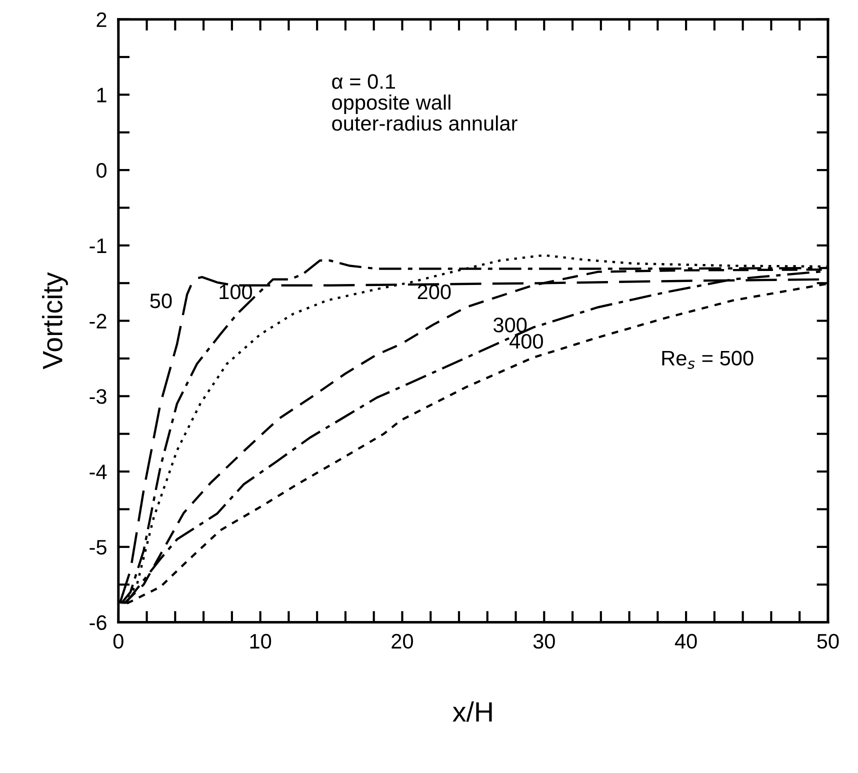 Image resolution: width=858 pixels, height=773 pixels. What do you see at coordinates (425, 102) in the screenshot?
I see `annotation: α = 0.1 opposite wall outer-radius annular` at bounding box center [425, 102].